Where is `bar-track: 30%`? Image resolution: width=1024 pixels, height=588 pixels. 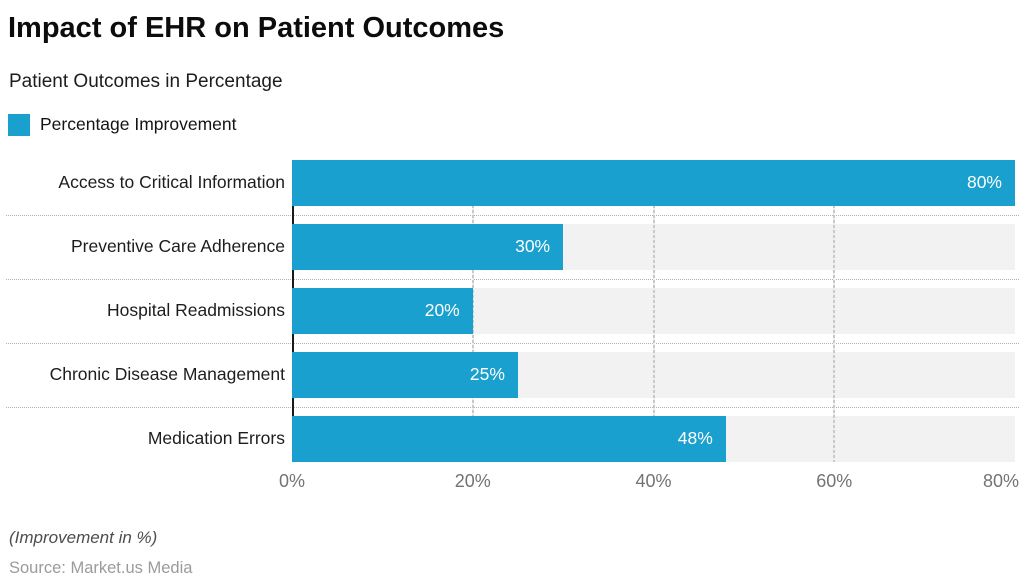
bar-track: 30% is located at coordinates (653, 246).